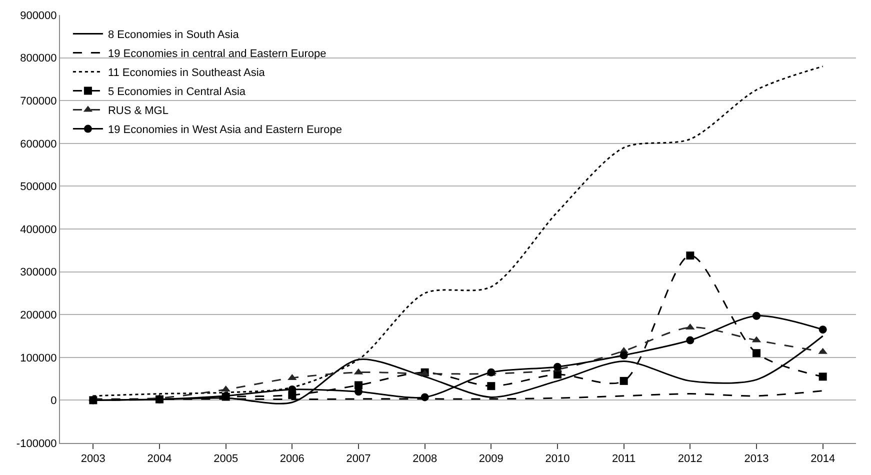 The image size is (871, 475). I want to click on x-tick-label: 2003, so click(93, 459).